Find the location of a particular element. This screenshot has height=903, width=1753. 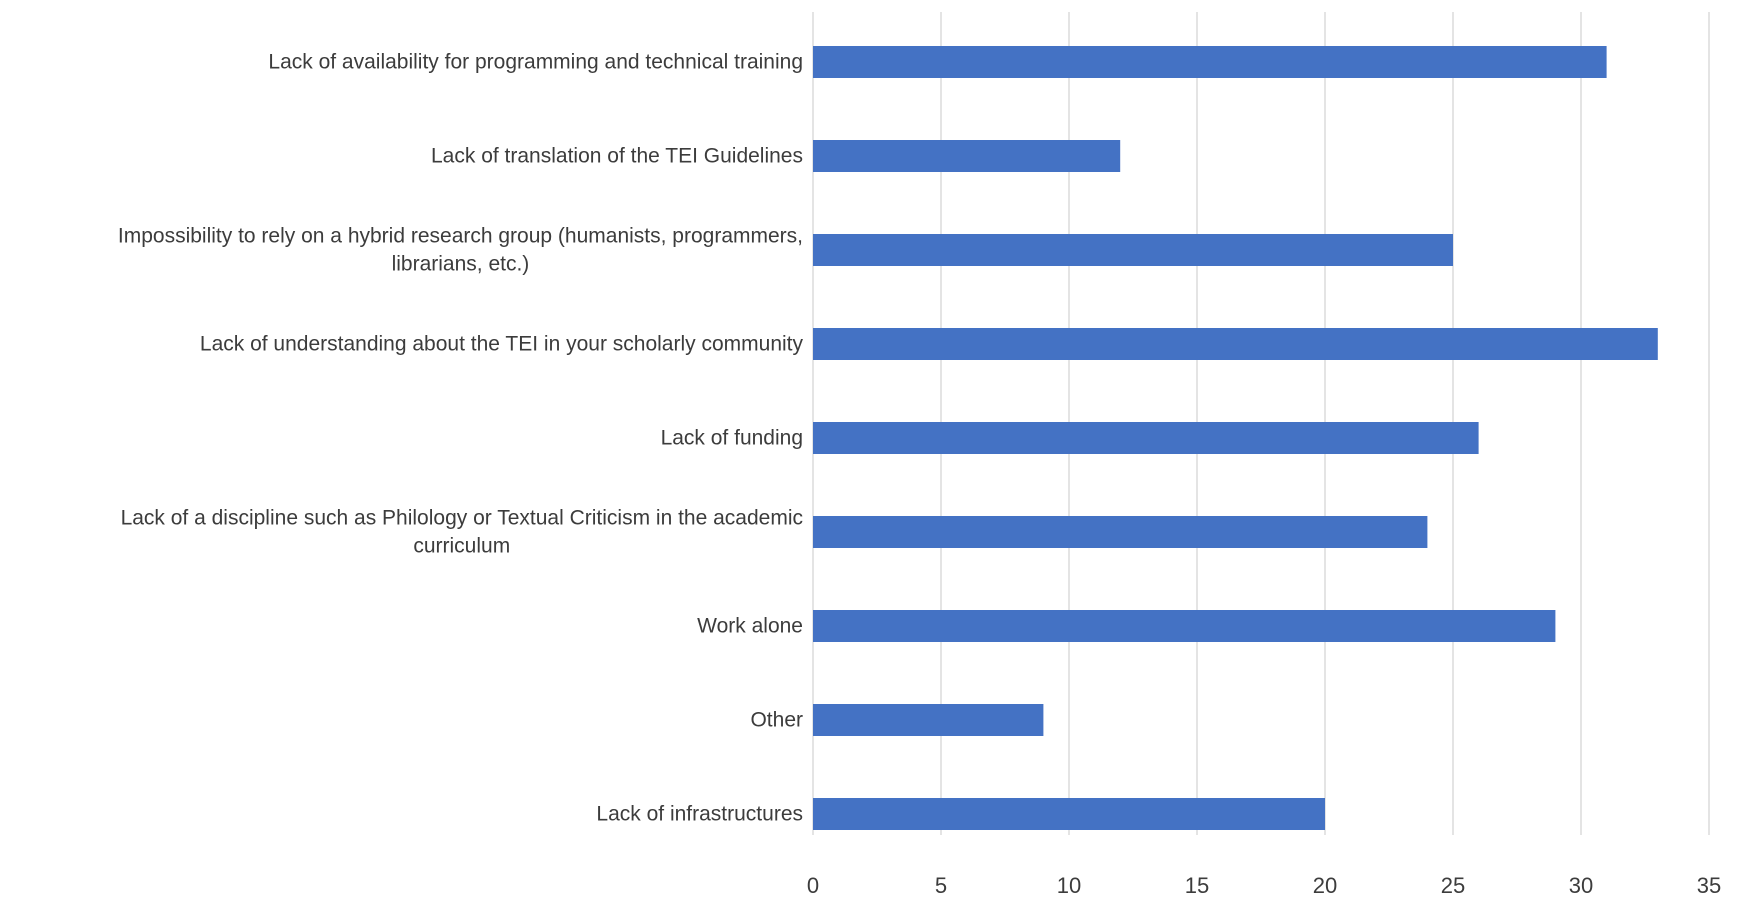

category-label: Other is located at coordinates (776, 720).